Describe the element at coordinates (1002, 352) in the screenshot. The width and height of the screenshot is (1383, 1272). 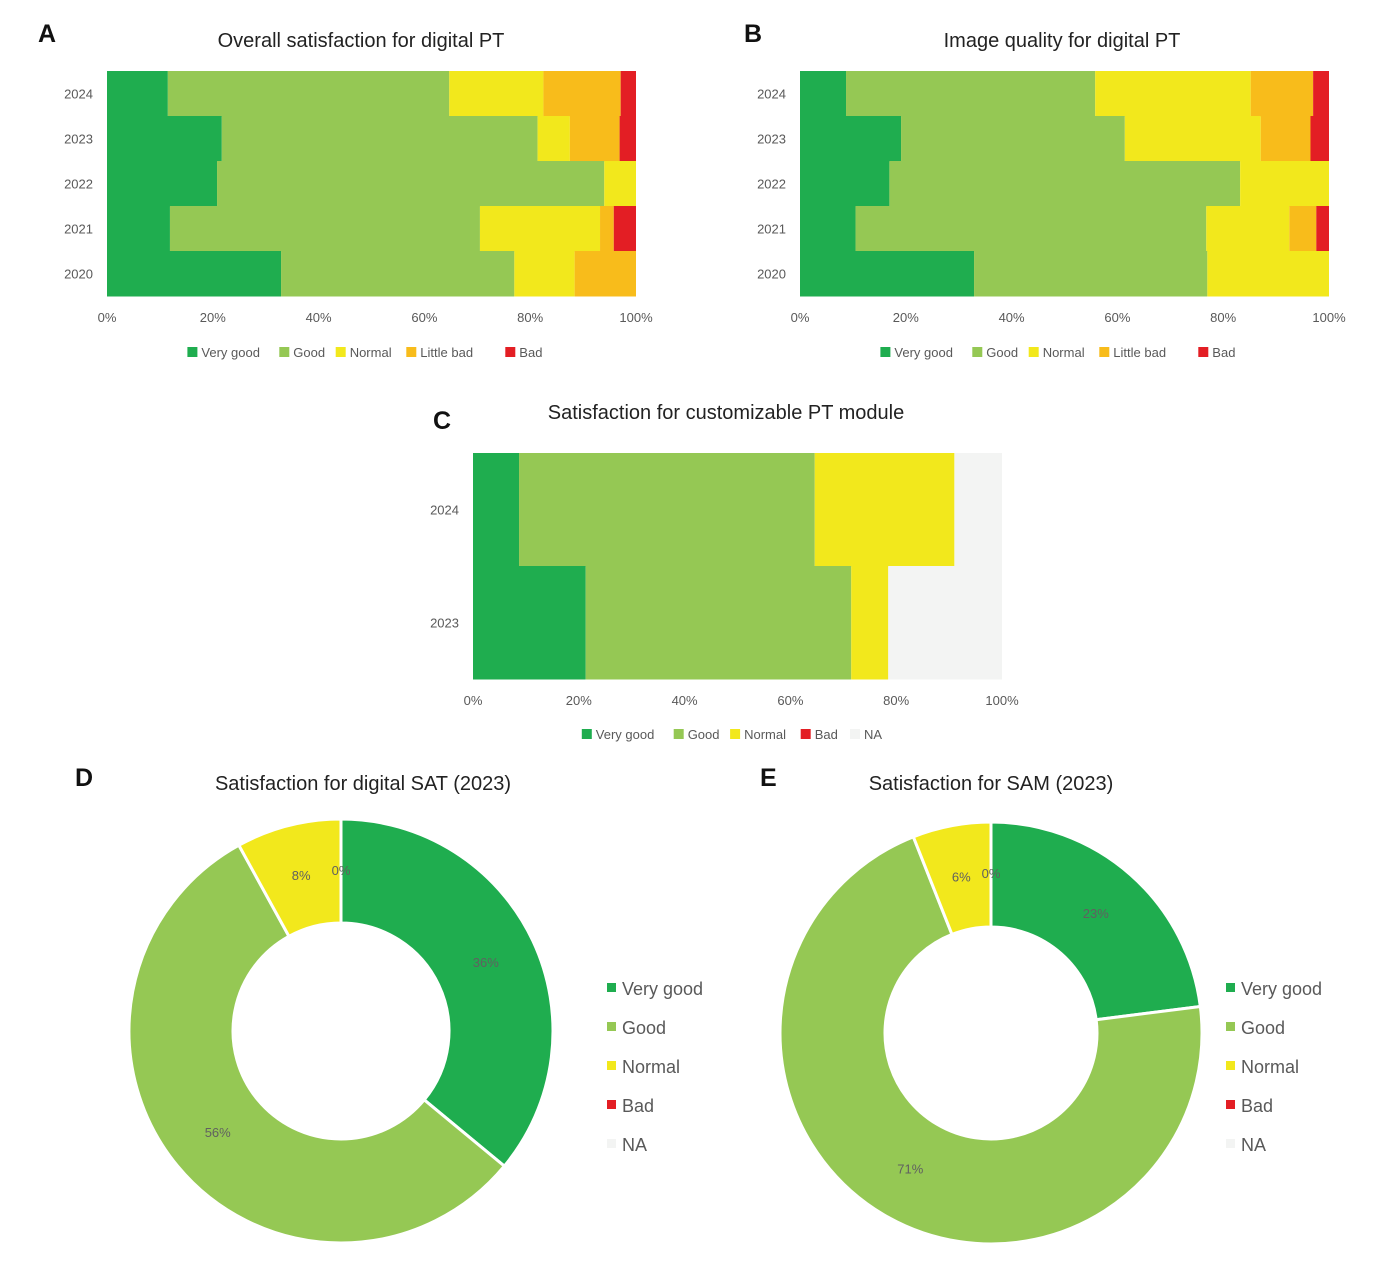
I see `legend-label-b: Good` at that location.